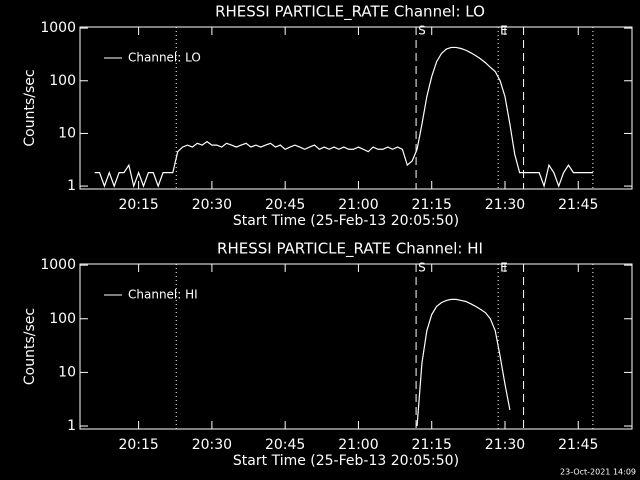 This screenshot has height=480, width=640. Describe the element at coordinates (463, 362) in the screenshot. I see `data-line` at that location.